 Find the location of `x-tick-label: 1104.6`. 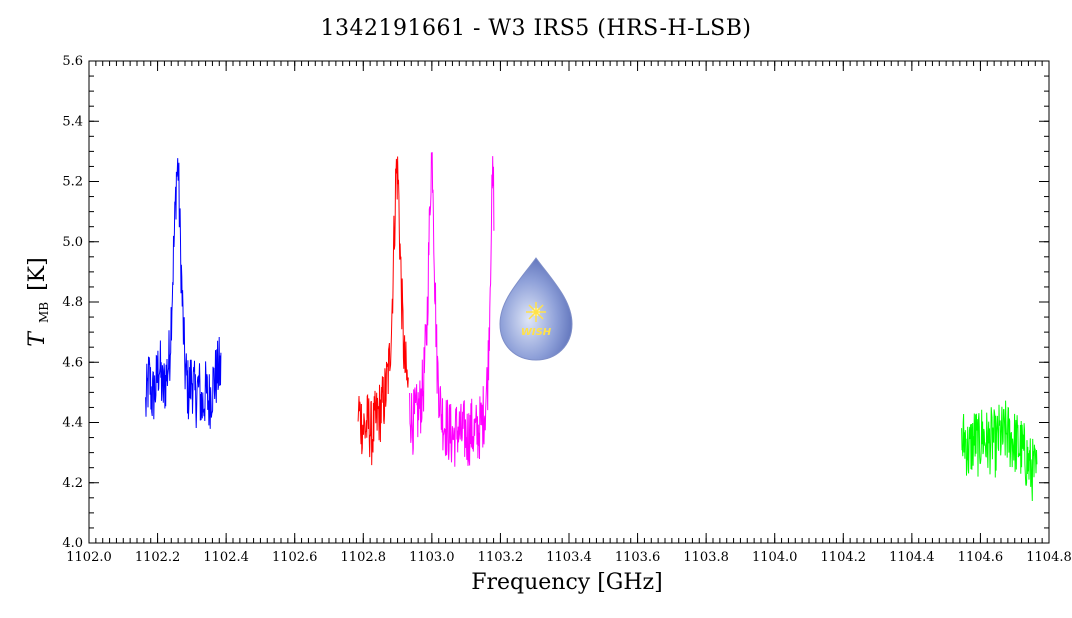

x-tick-label: 1104.6 is located at coordinates (981, 557).